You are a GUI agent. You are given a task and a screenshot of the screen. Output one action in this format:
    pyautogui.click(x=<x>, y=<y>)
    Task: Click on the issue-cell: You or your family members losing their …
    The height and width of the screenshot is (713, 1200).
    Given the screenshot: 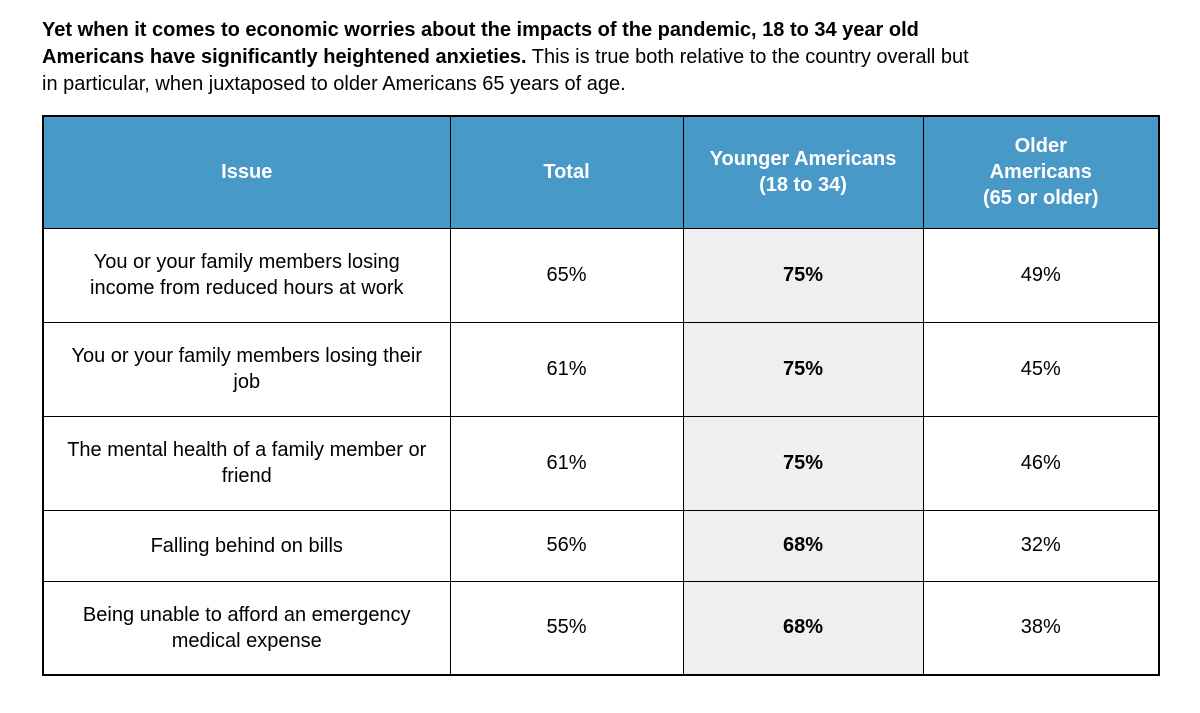 What is the action you would take?
    pyautogui.click(x=246, y=369)
    